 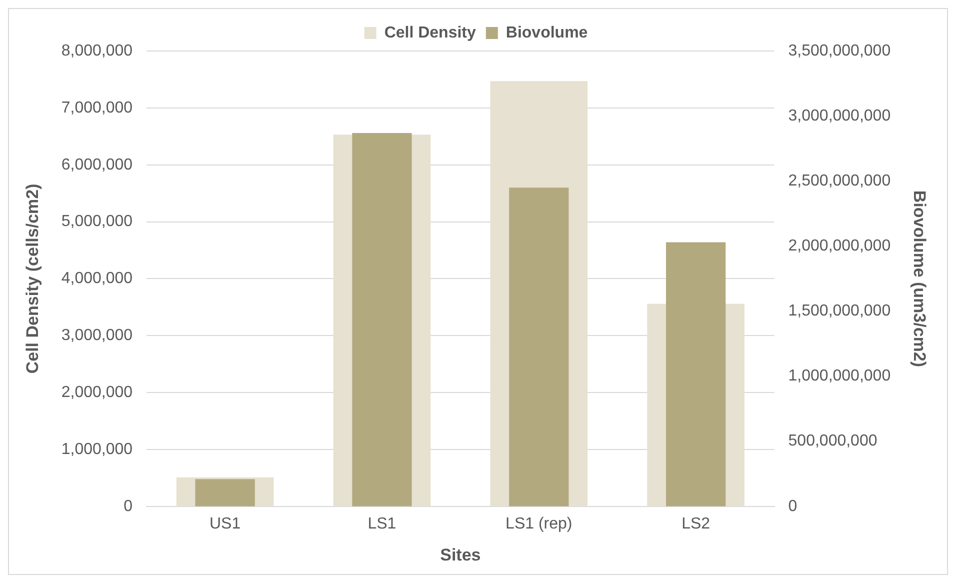 I want to click on y-tick-label: 8,000,000, so click(x=97, y=51).